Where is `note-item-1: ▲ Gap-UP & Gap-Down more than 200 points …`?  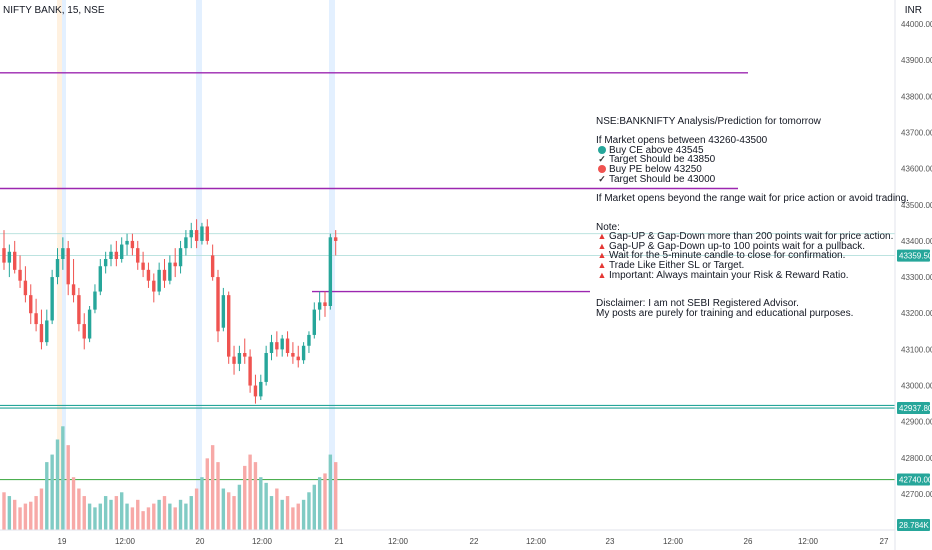
note-item-1: ▲ Gap-UP & Gap-Down more than 200 points … is located at coordinates (745, 237).